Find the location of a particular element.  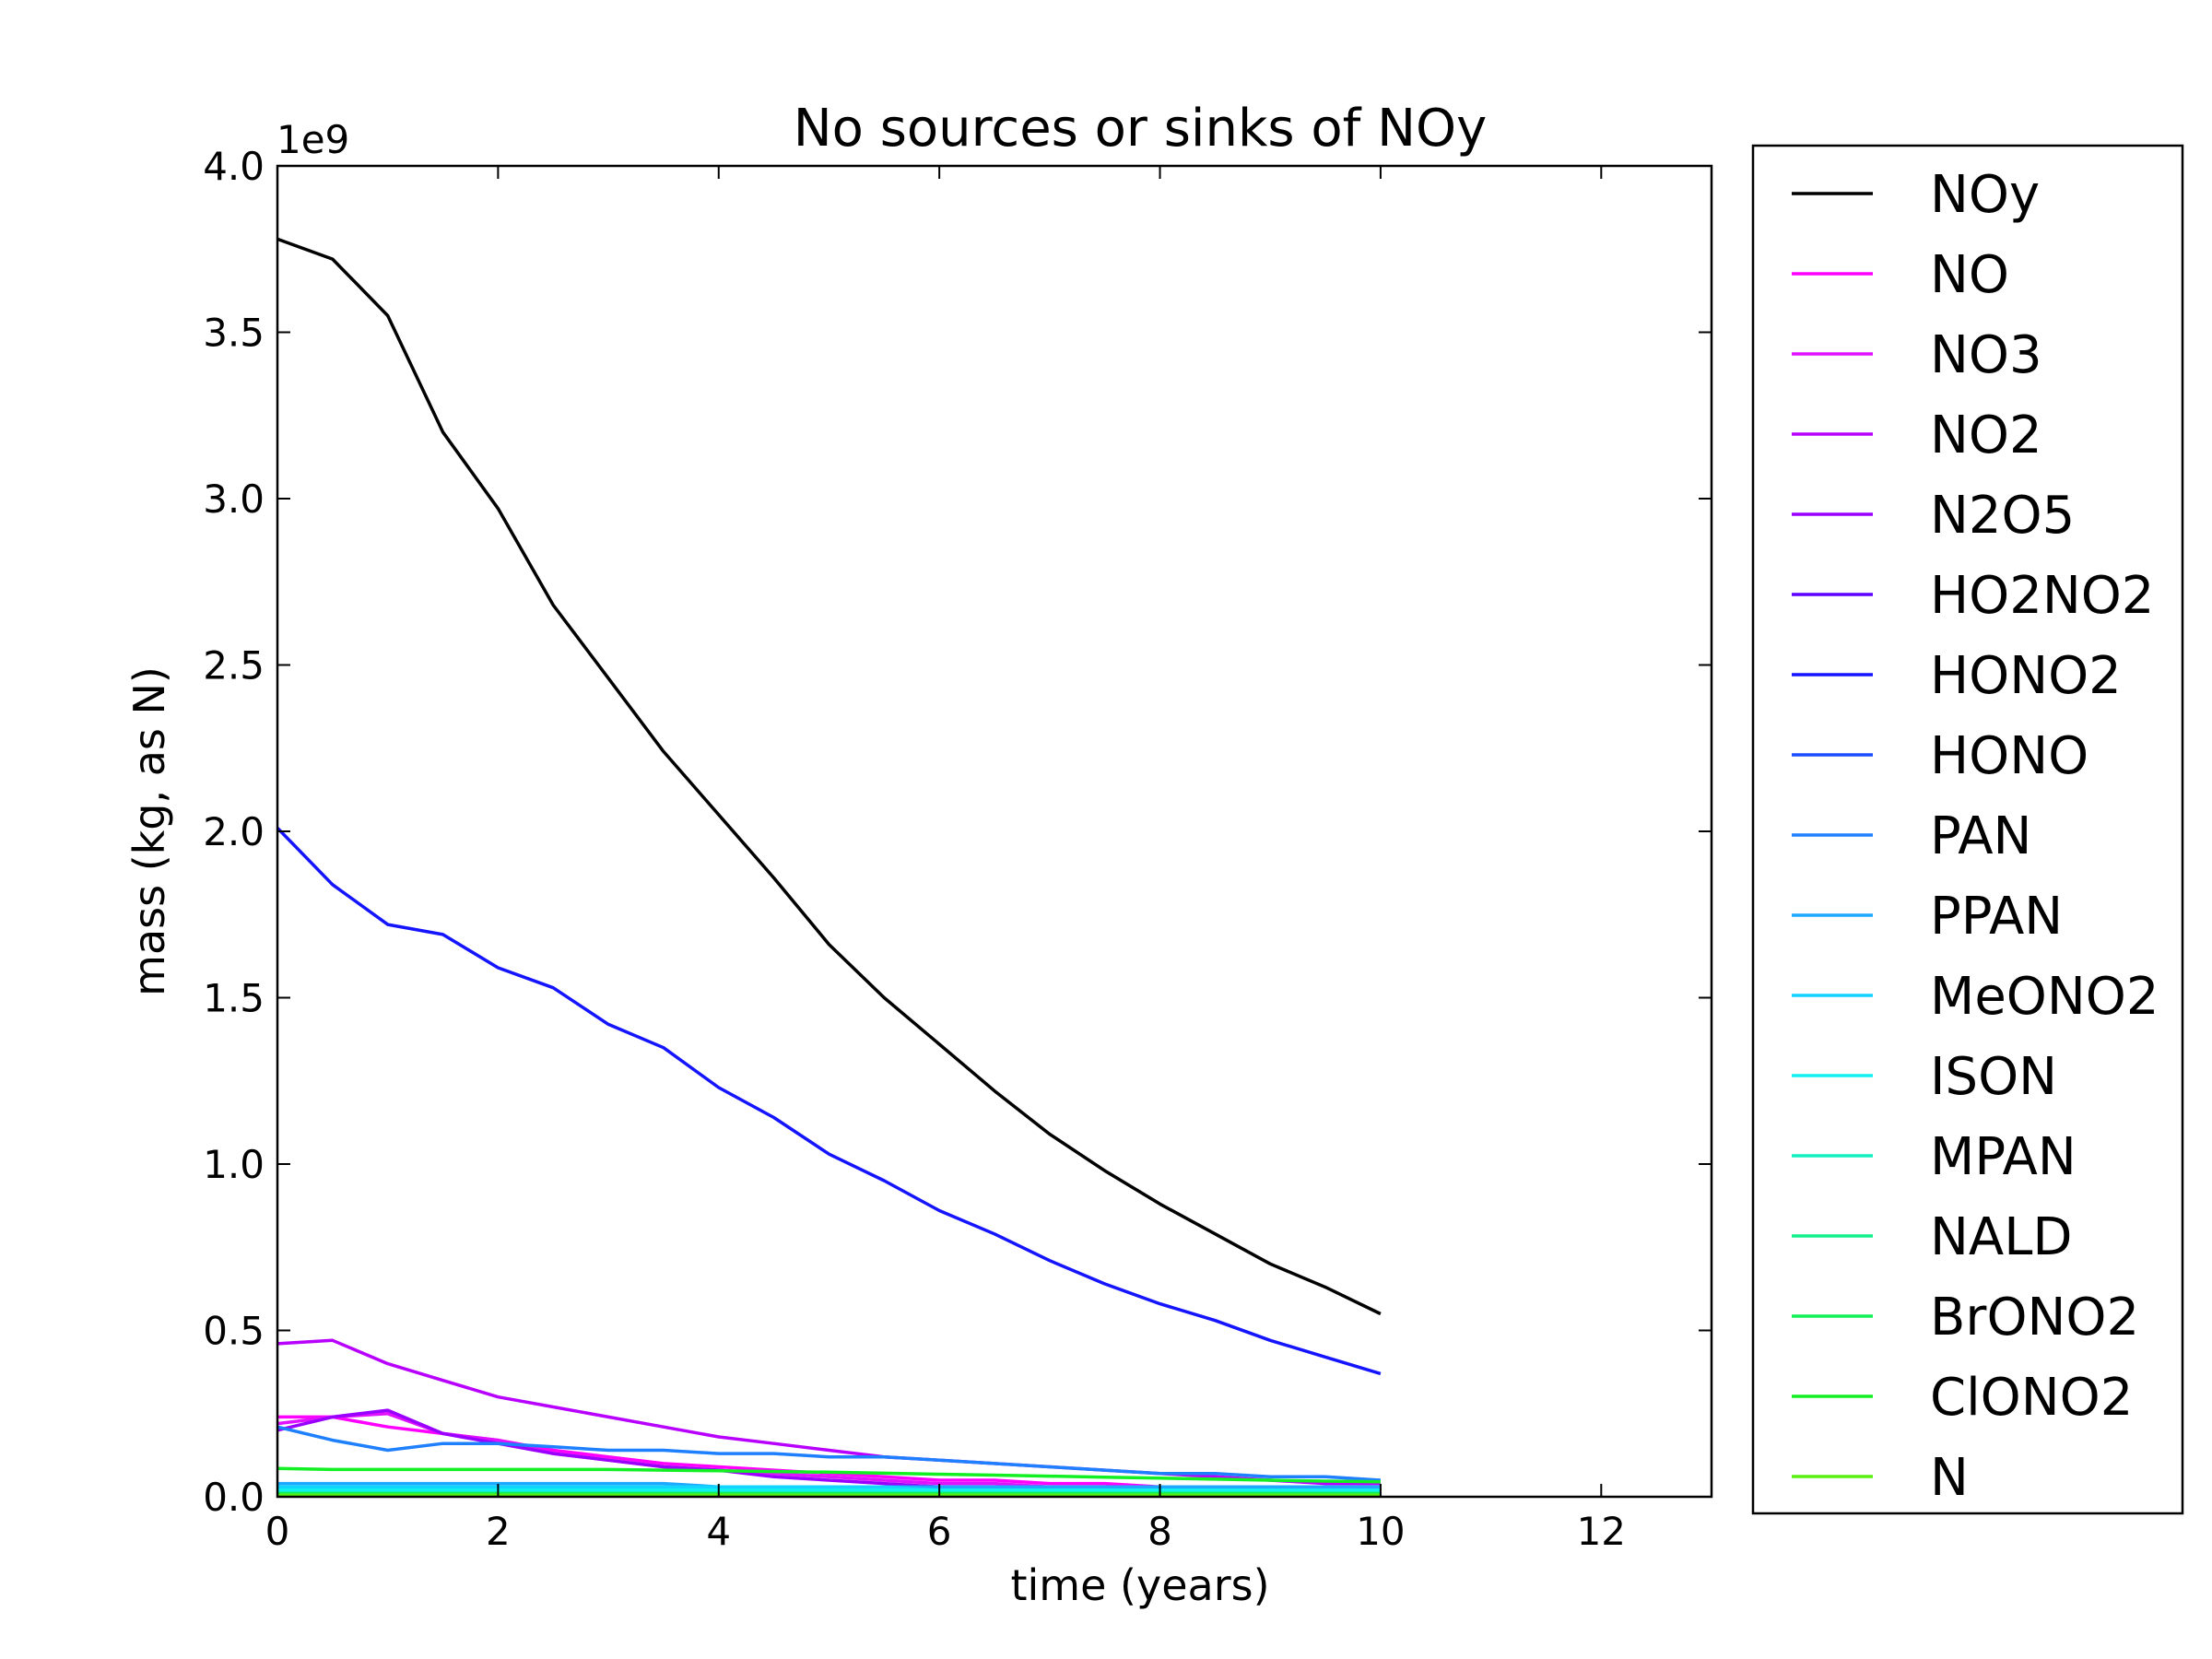

y-tick-label: 0.0 is located at coordinates (234, 1497).